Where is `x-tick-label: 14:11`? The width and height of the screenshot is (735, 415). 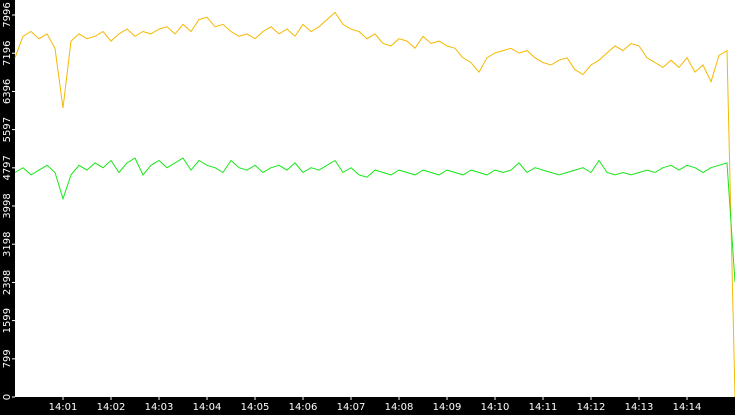
x-tick-label: 14:11 is located at coordinates (543, 407).